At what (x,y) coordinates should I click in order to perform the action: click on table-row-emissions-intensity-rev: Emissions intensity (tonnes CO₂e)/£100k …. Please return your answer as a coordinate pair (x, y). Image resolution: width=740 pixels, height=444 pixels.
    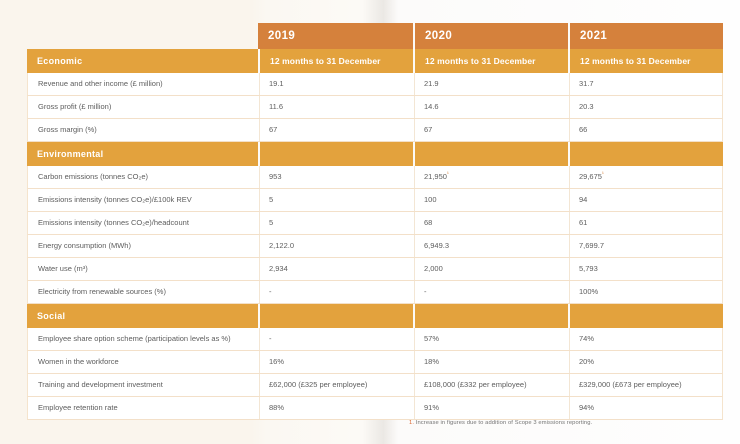
    Looking at the image, I should click on (375, 200).